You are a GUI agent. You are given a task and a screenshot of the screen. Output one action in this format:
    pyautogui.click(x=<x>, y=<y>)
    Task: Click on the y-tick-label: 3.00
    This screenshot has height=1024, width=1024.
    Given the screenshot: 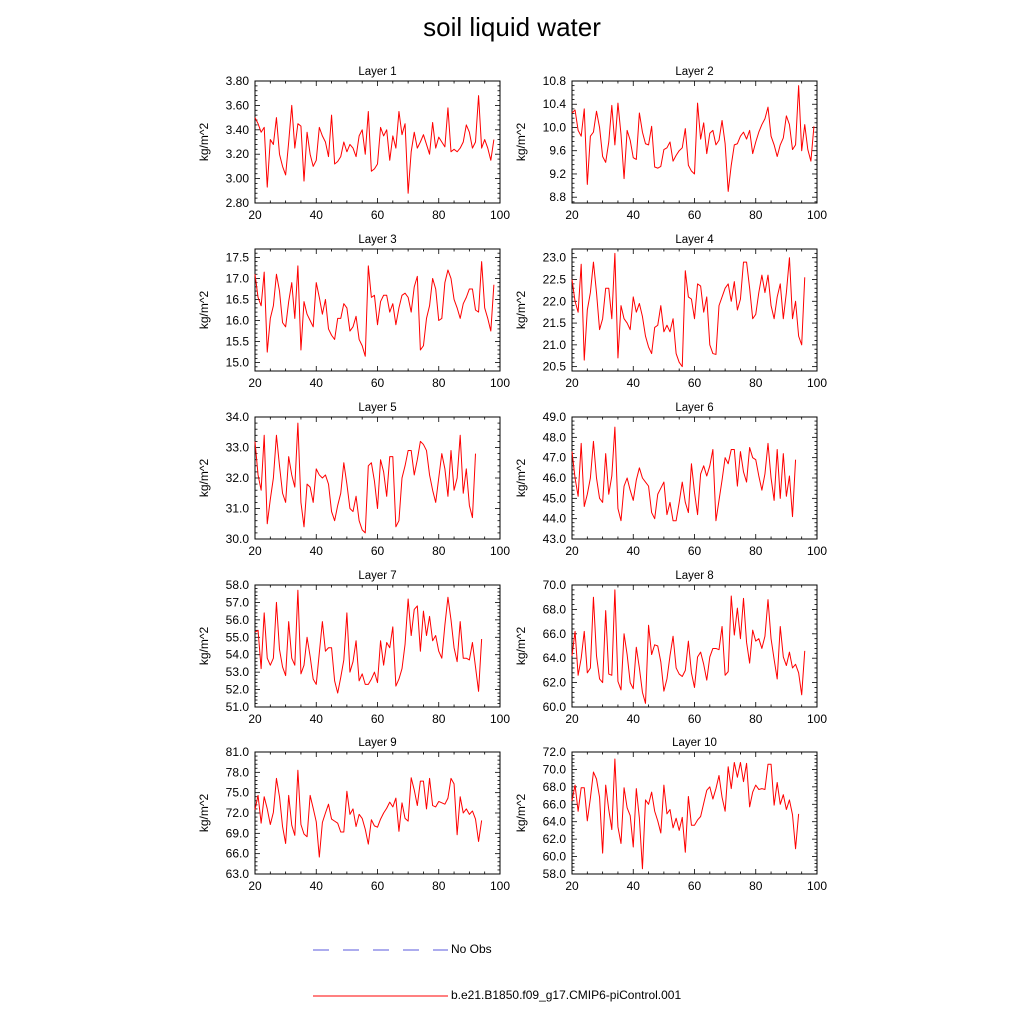 What is the action you would take?
    pyautogui.click(x=238, y=179)
    